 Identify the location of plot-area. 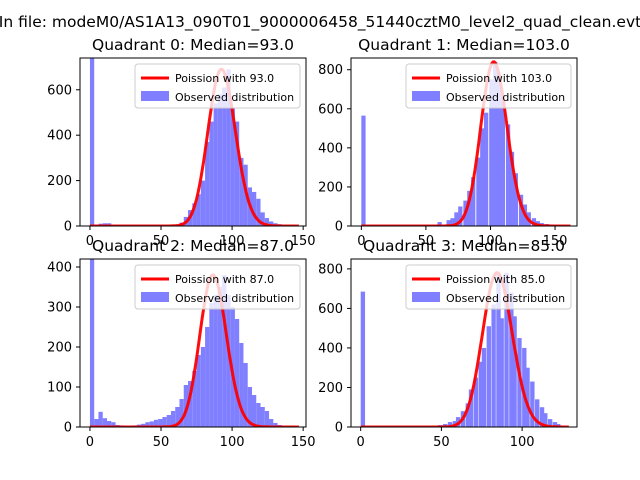
(194, 142).